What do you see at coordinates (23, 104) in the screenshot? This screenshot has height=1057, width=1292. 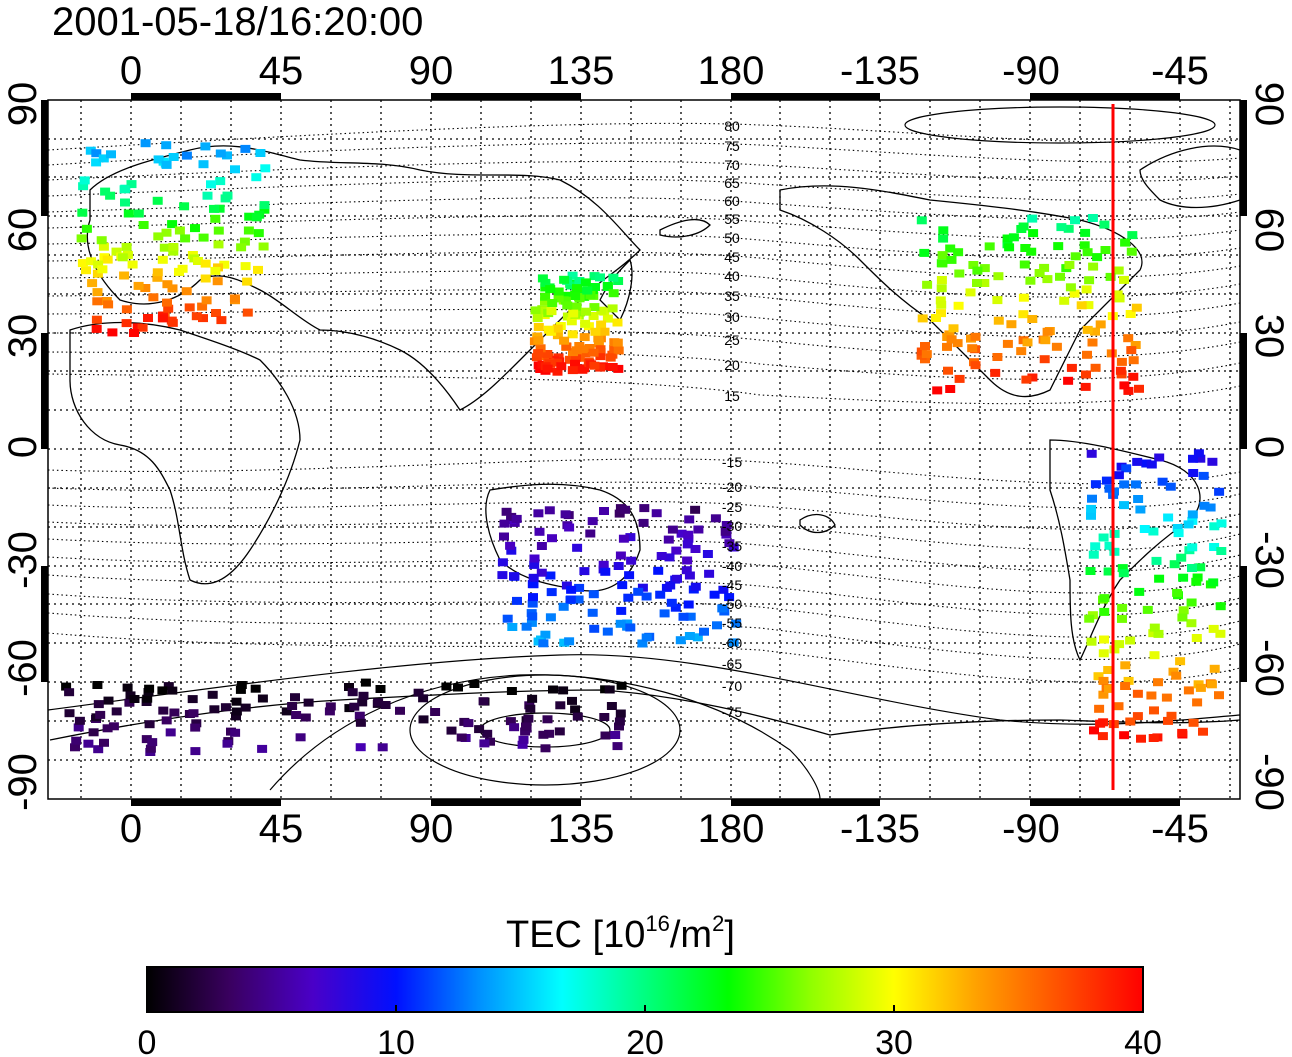 I see `lat-tick-left-90: 90` at bounding box center [23, 104].